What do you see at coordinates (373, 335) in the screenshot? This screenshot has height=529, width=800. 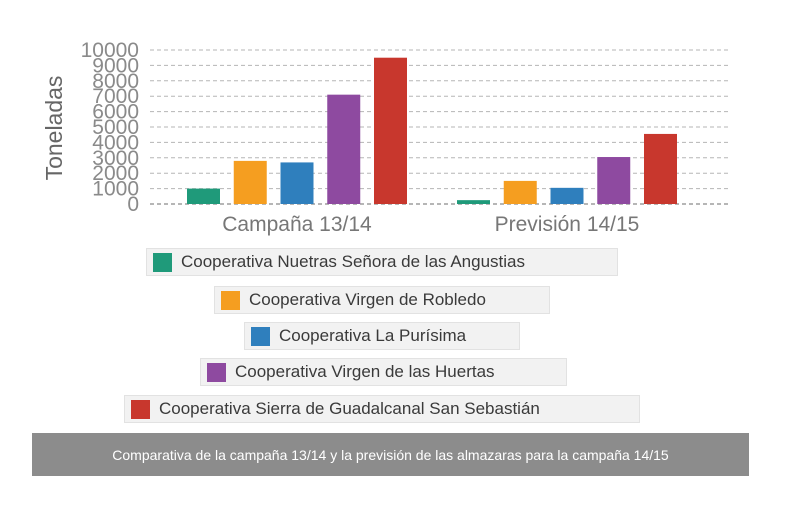 I see `legend-label: Cooperativa La Purísima` at bounding box center [373, 335].